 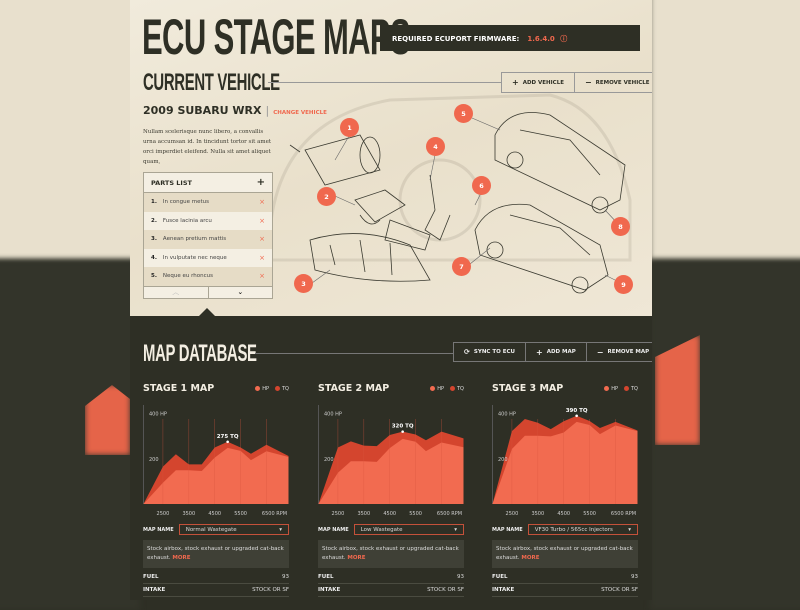 What do you see at coordinates (187, 220) in the screenshot?
I see `part-label: Fusce lacinia arcu` at bounding box center [187, 220].